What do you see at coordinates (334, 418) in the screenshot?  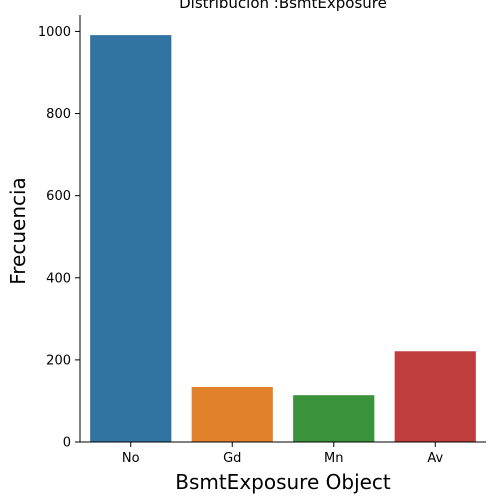 I see `bar-mn` at bounding box center [334, 418].